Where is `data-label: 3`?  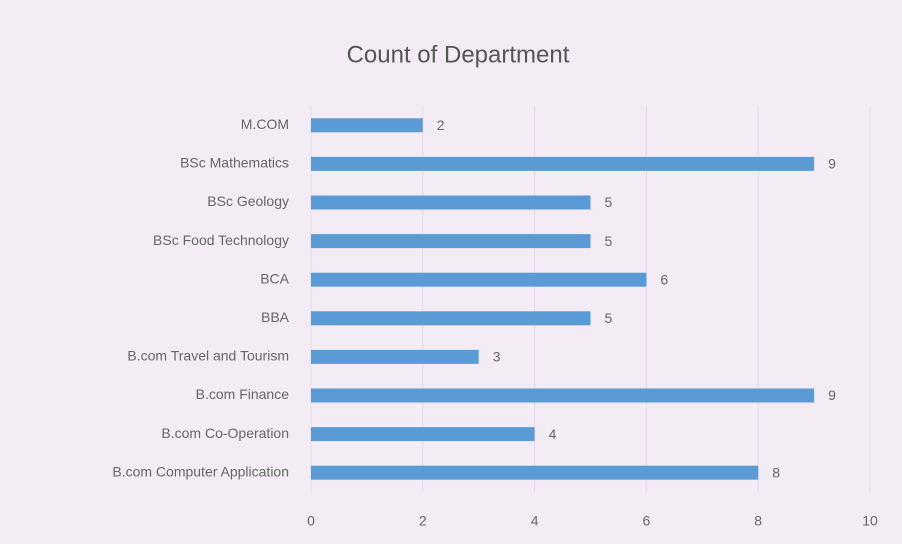
data-label: 3 is located at coordinates (497, 357).